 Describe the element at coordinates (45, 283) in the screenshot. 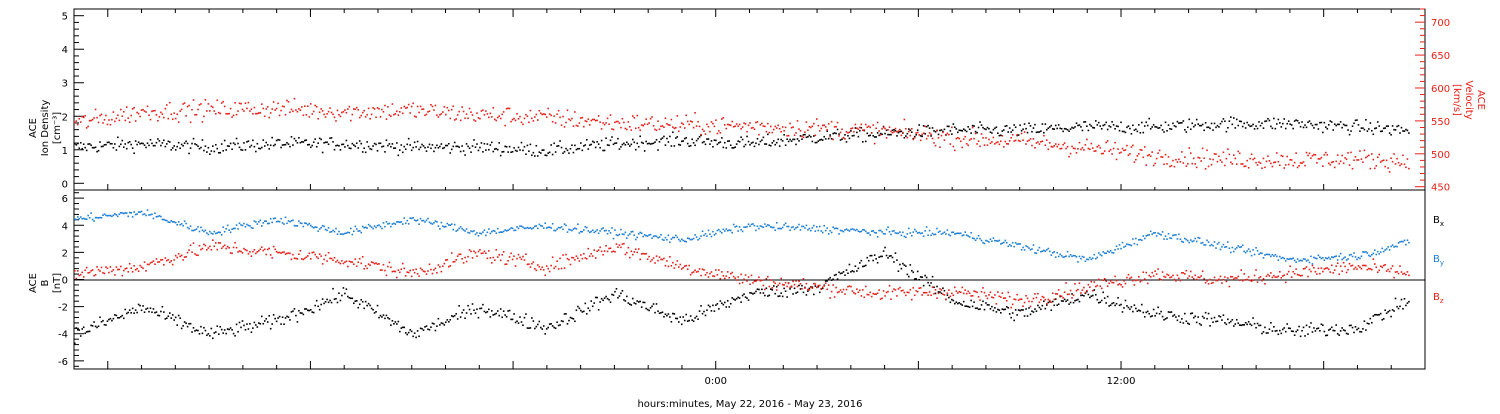

I see `bottom-left-ylabel: ACE B [nT]` at that location.